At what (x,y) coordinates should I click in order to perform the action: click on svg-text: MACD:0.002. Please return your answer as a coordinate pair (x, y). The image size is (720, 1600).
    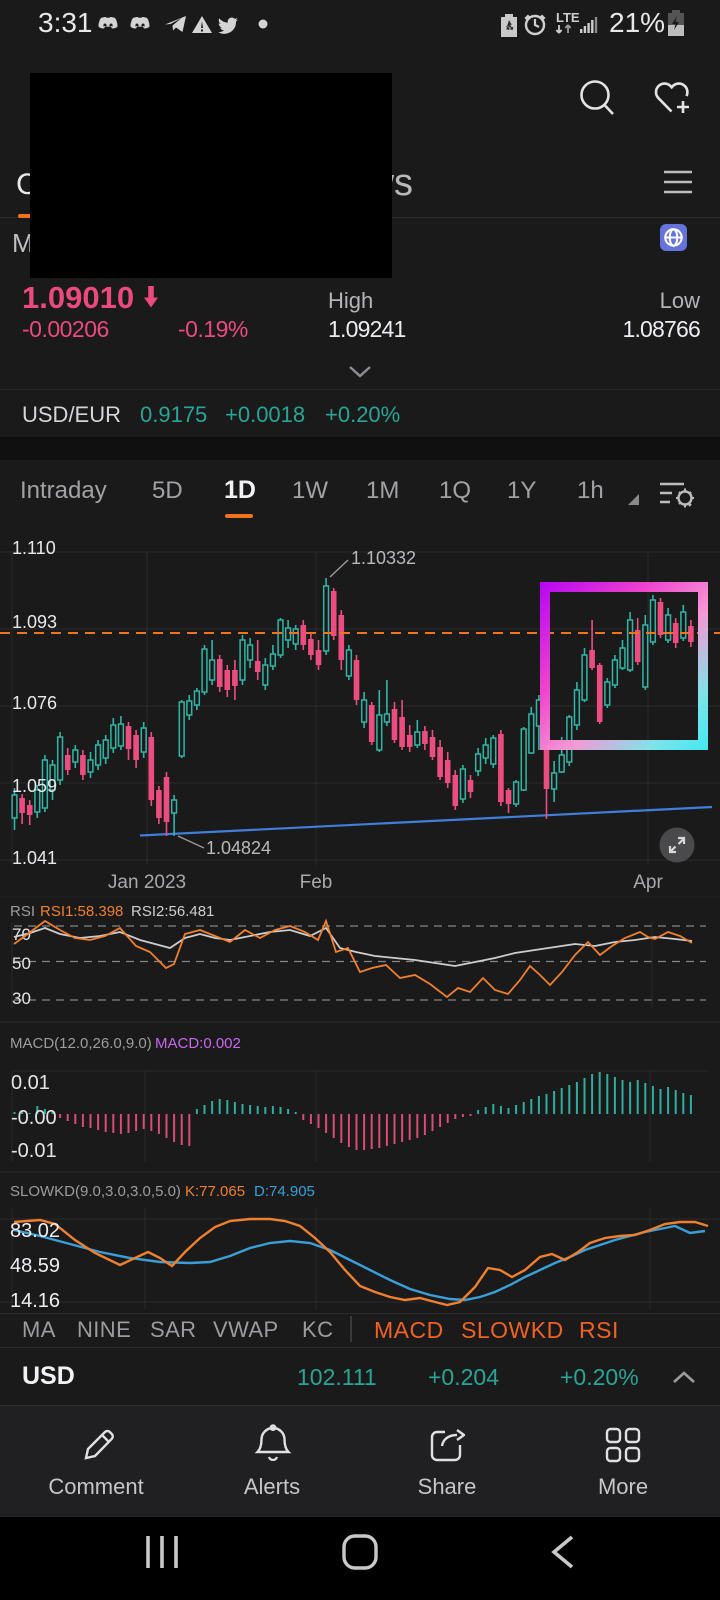
    Looking at the image, I should click on (198, 1043).